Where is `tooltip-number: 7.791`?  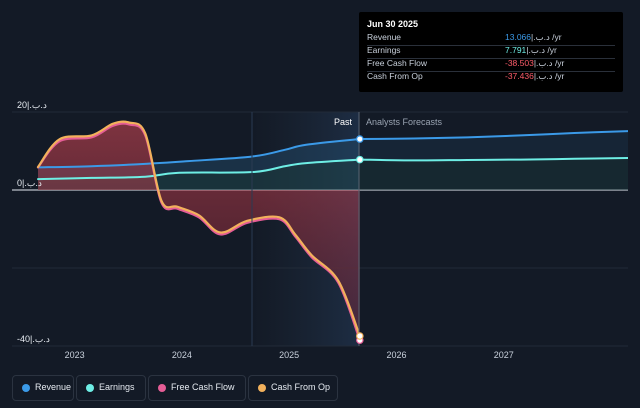 tooltip-number: 7.791 is located at coordinates (516, 50).